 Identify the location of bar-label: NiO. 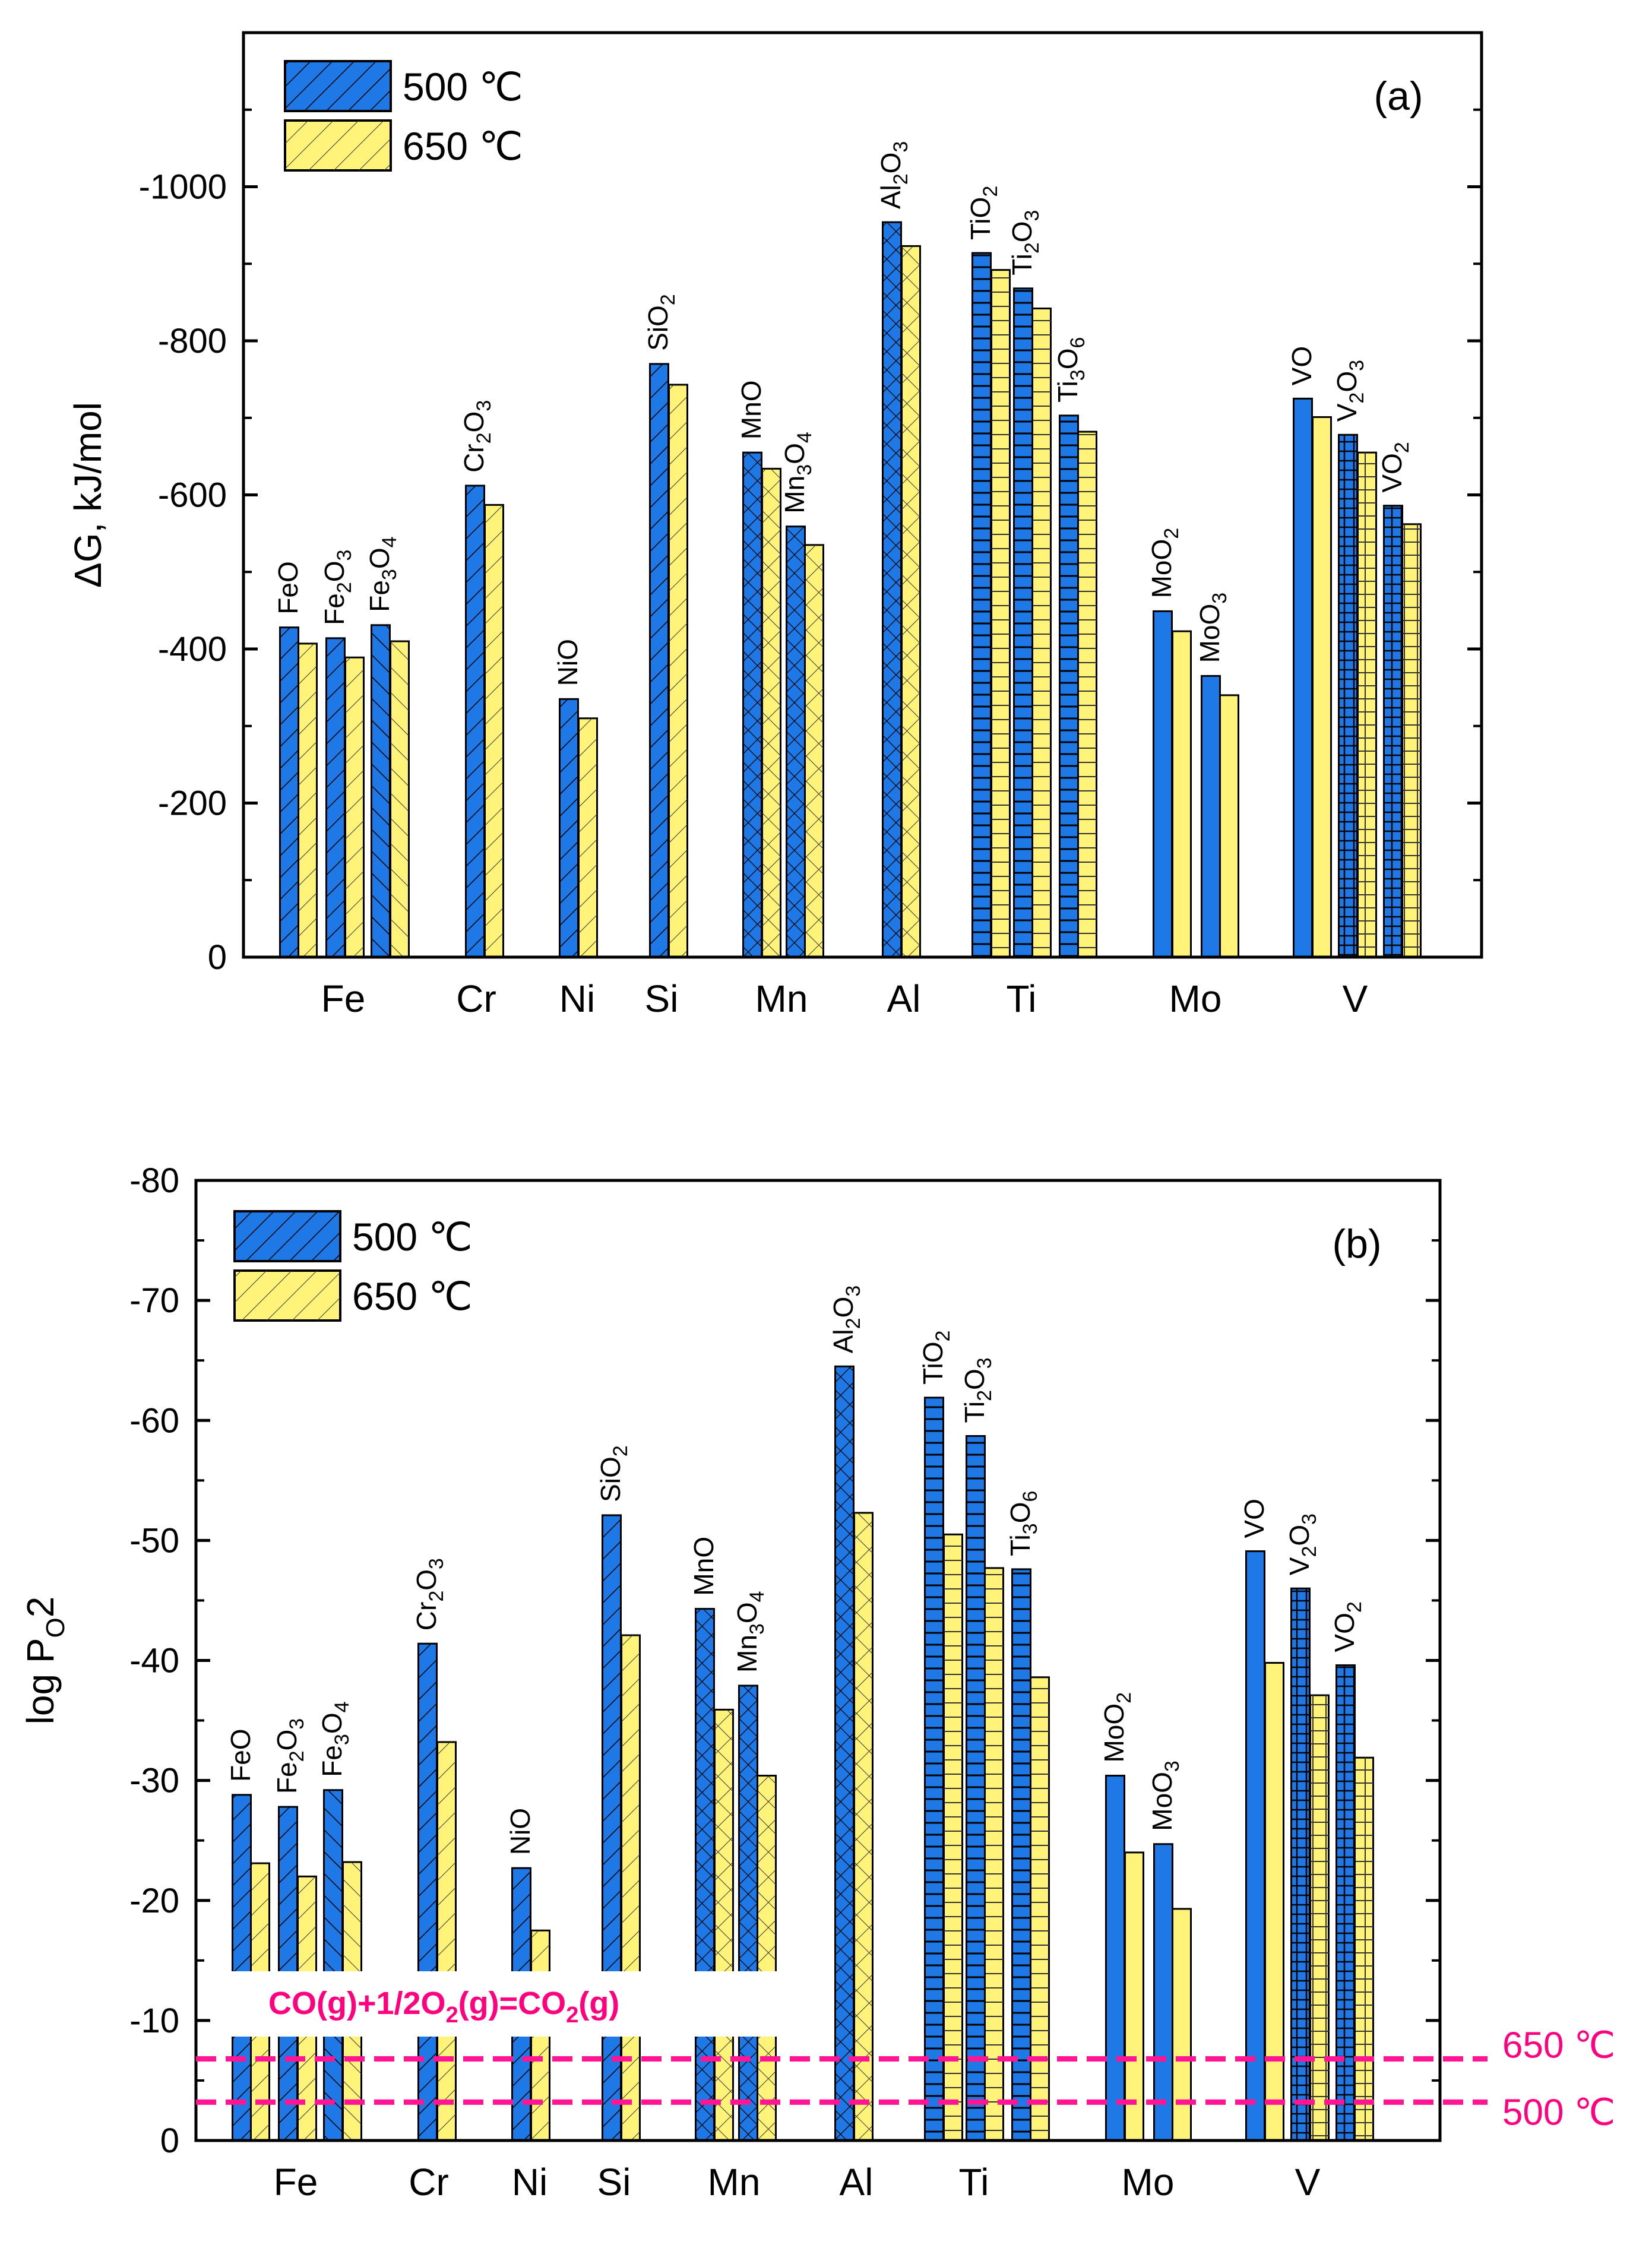
(520, 1831).